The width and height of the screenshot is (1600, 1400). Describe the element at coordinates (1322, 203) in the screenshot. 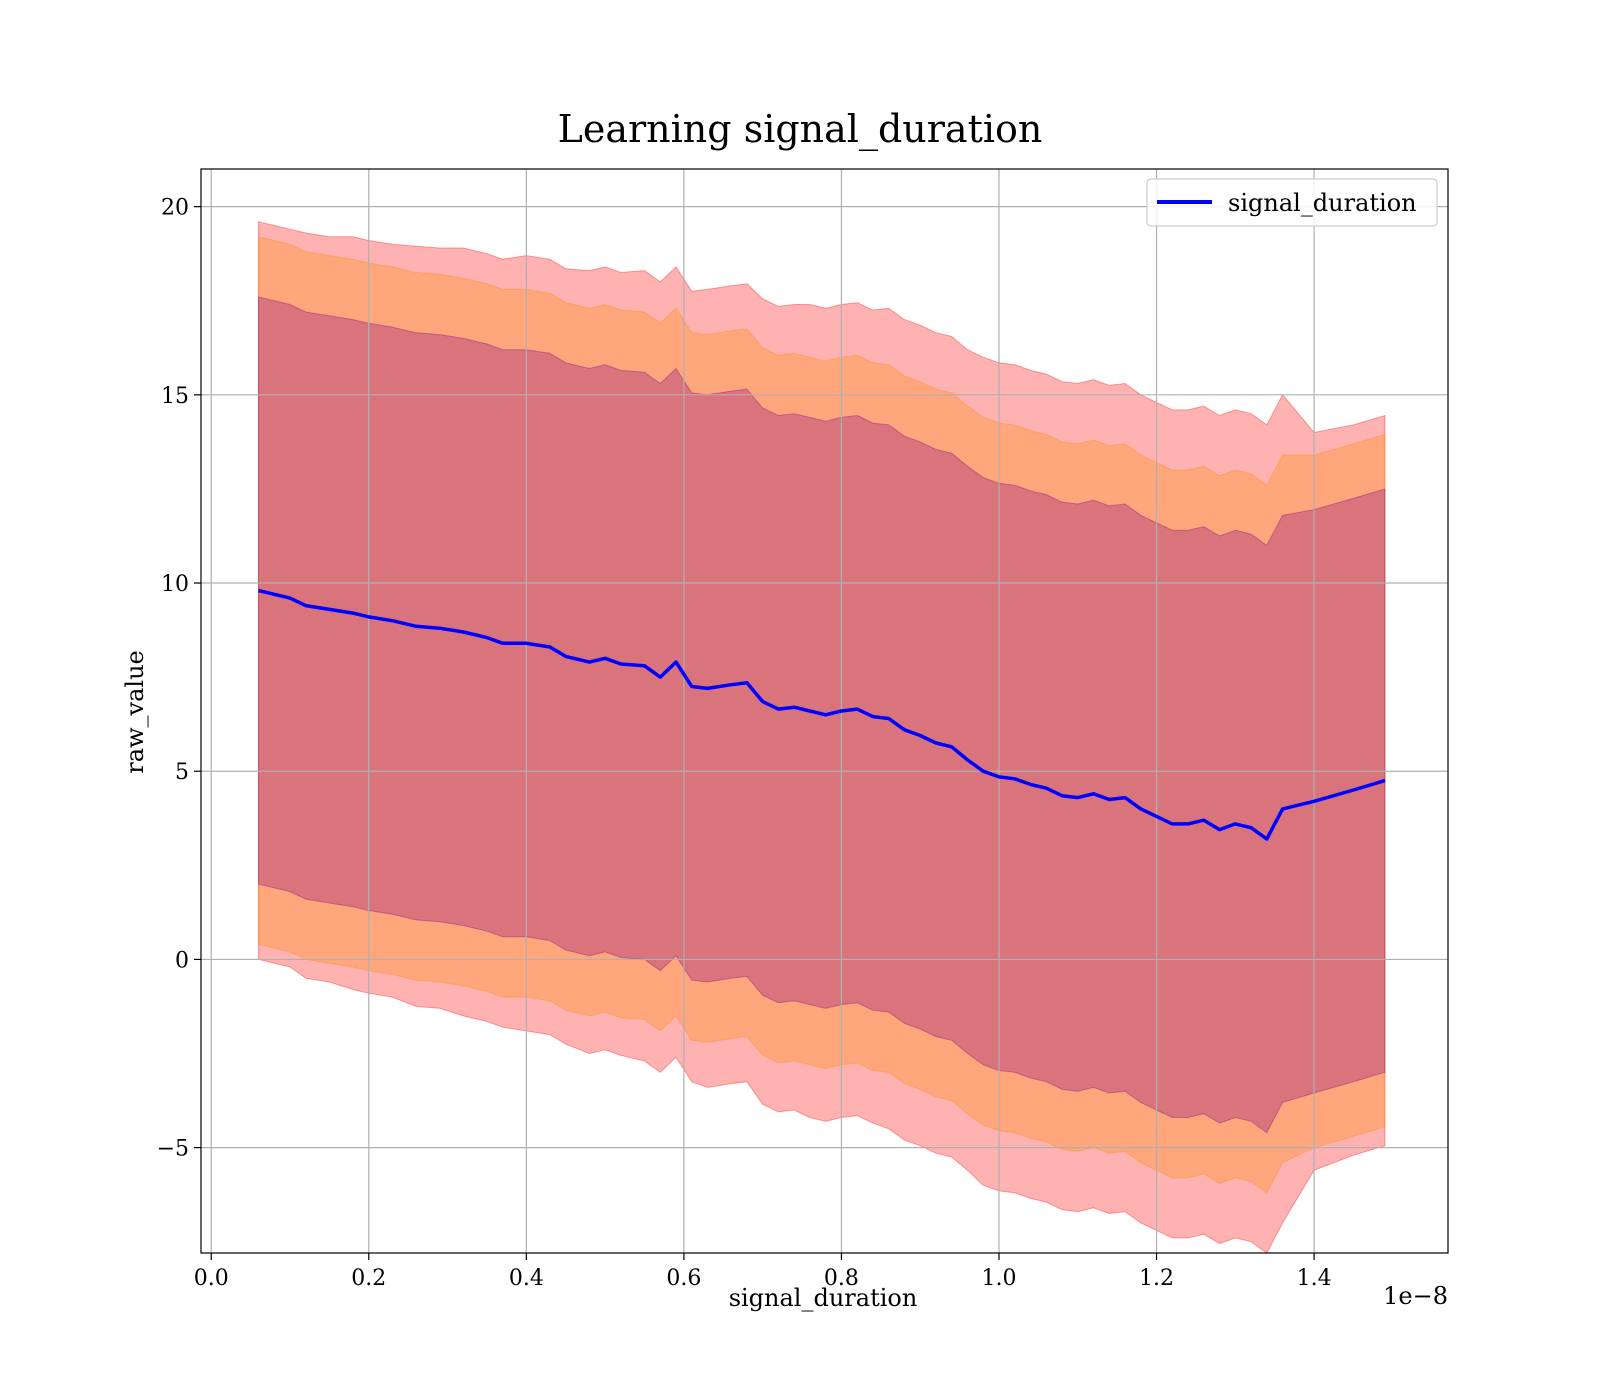

I see `legend-label: signal_duration` at that location.